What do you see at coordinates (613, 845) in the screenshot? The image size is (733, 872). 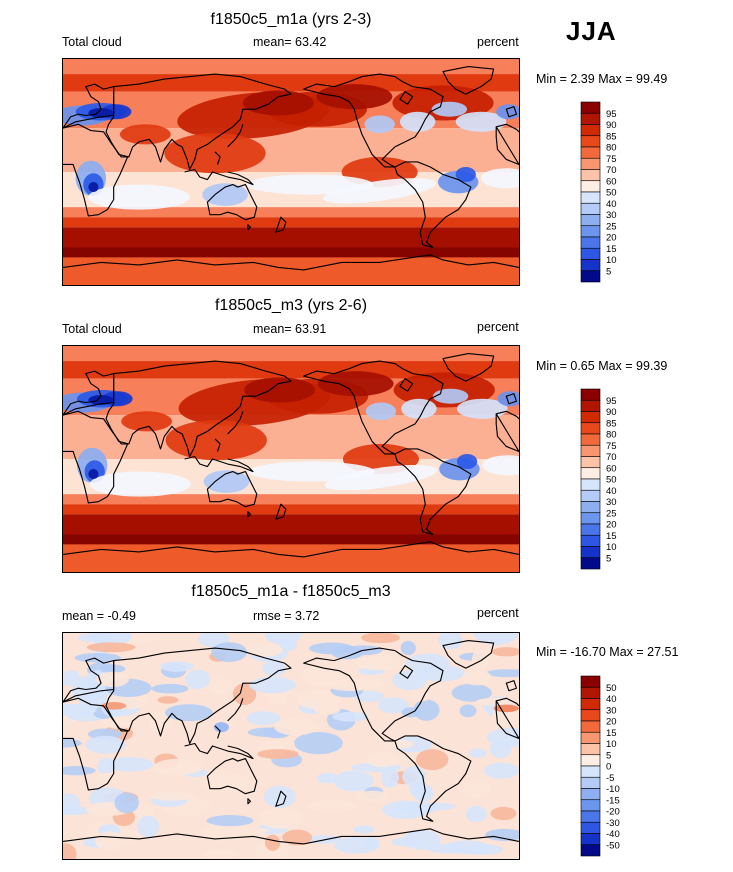 I see `colorbar-tick-label: -50` at bounding box center [613, 845].